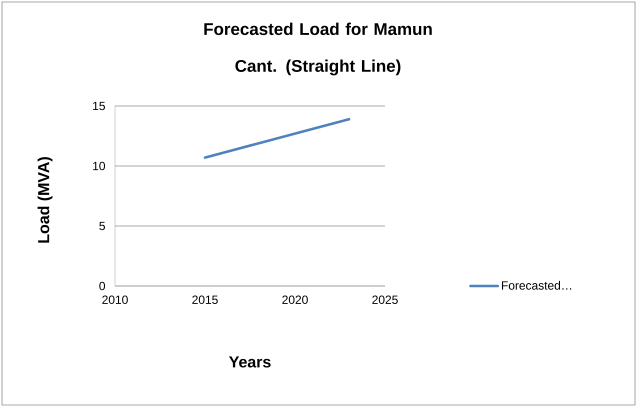 Image resolution: width=639 pixels, height=420 pixels. I want to click on y-tick-label: 15, so click(99, 106).